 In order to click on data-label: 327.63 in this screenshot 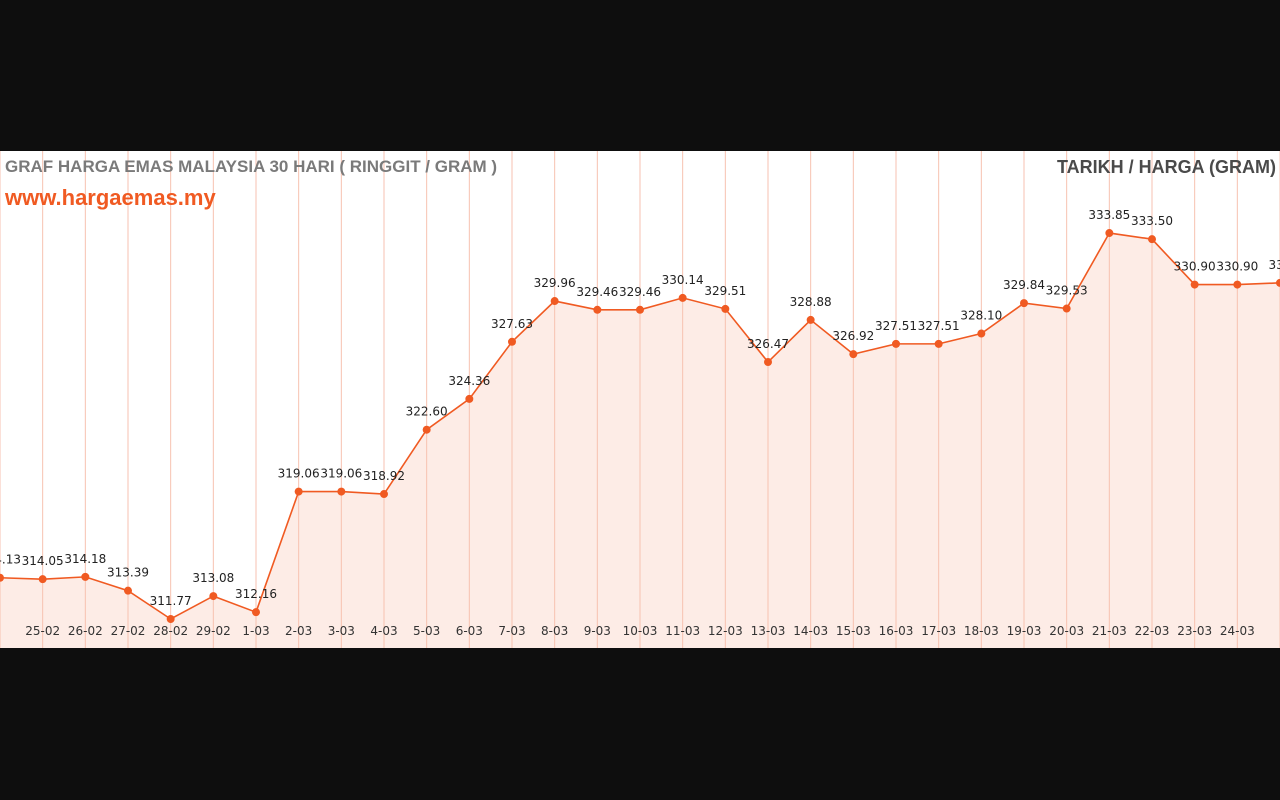, I will do `click(512, 324)`.